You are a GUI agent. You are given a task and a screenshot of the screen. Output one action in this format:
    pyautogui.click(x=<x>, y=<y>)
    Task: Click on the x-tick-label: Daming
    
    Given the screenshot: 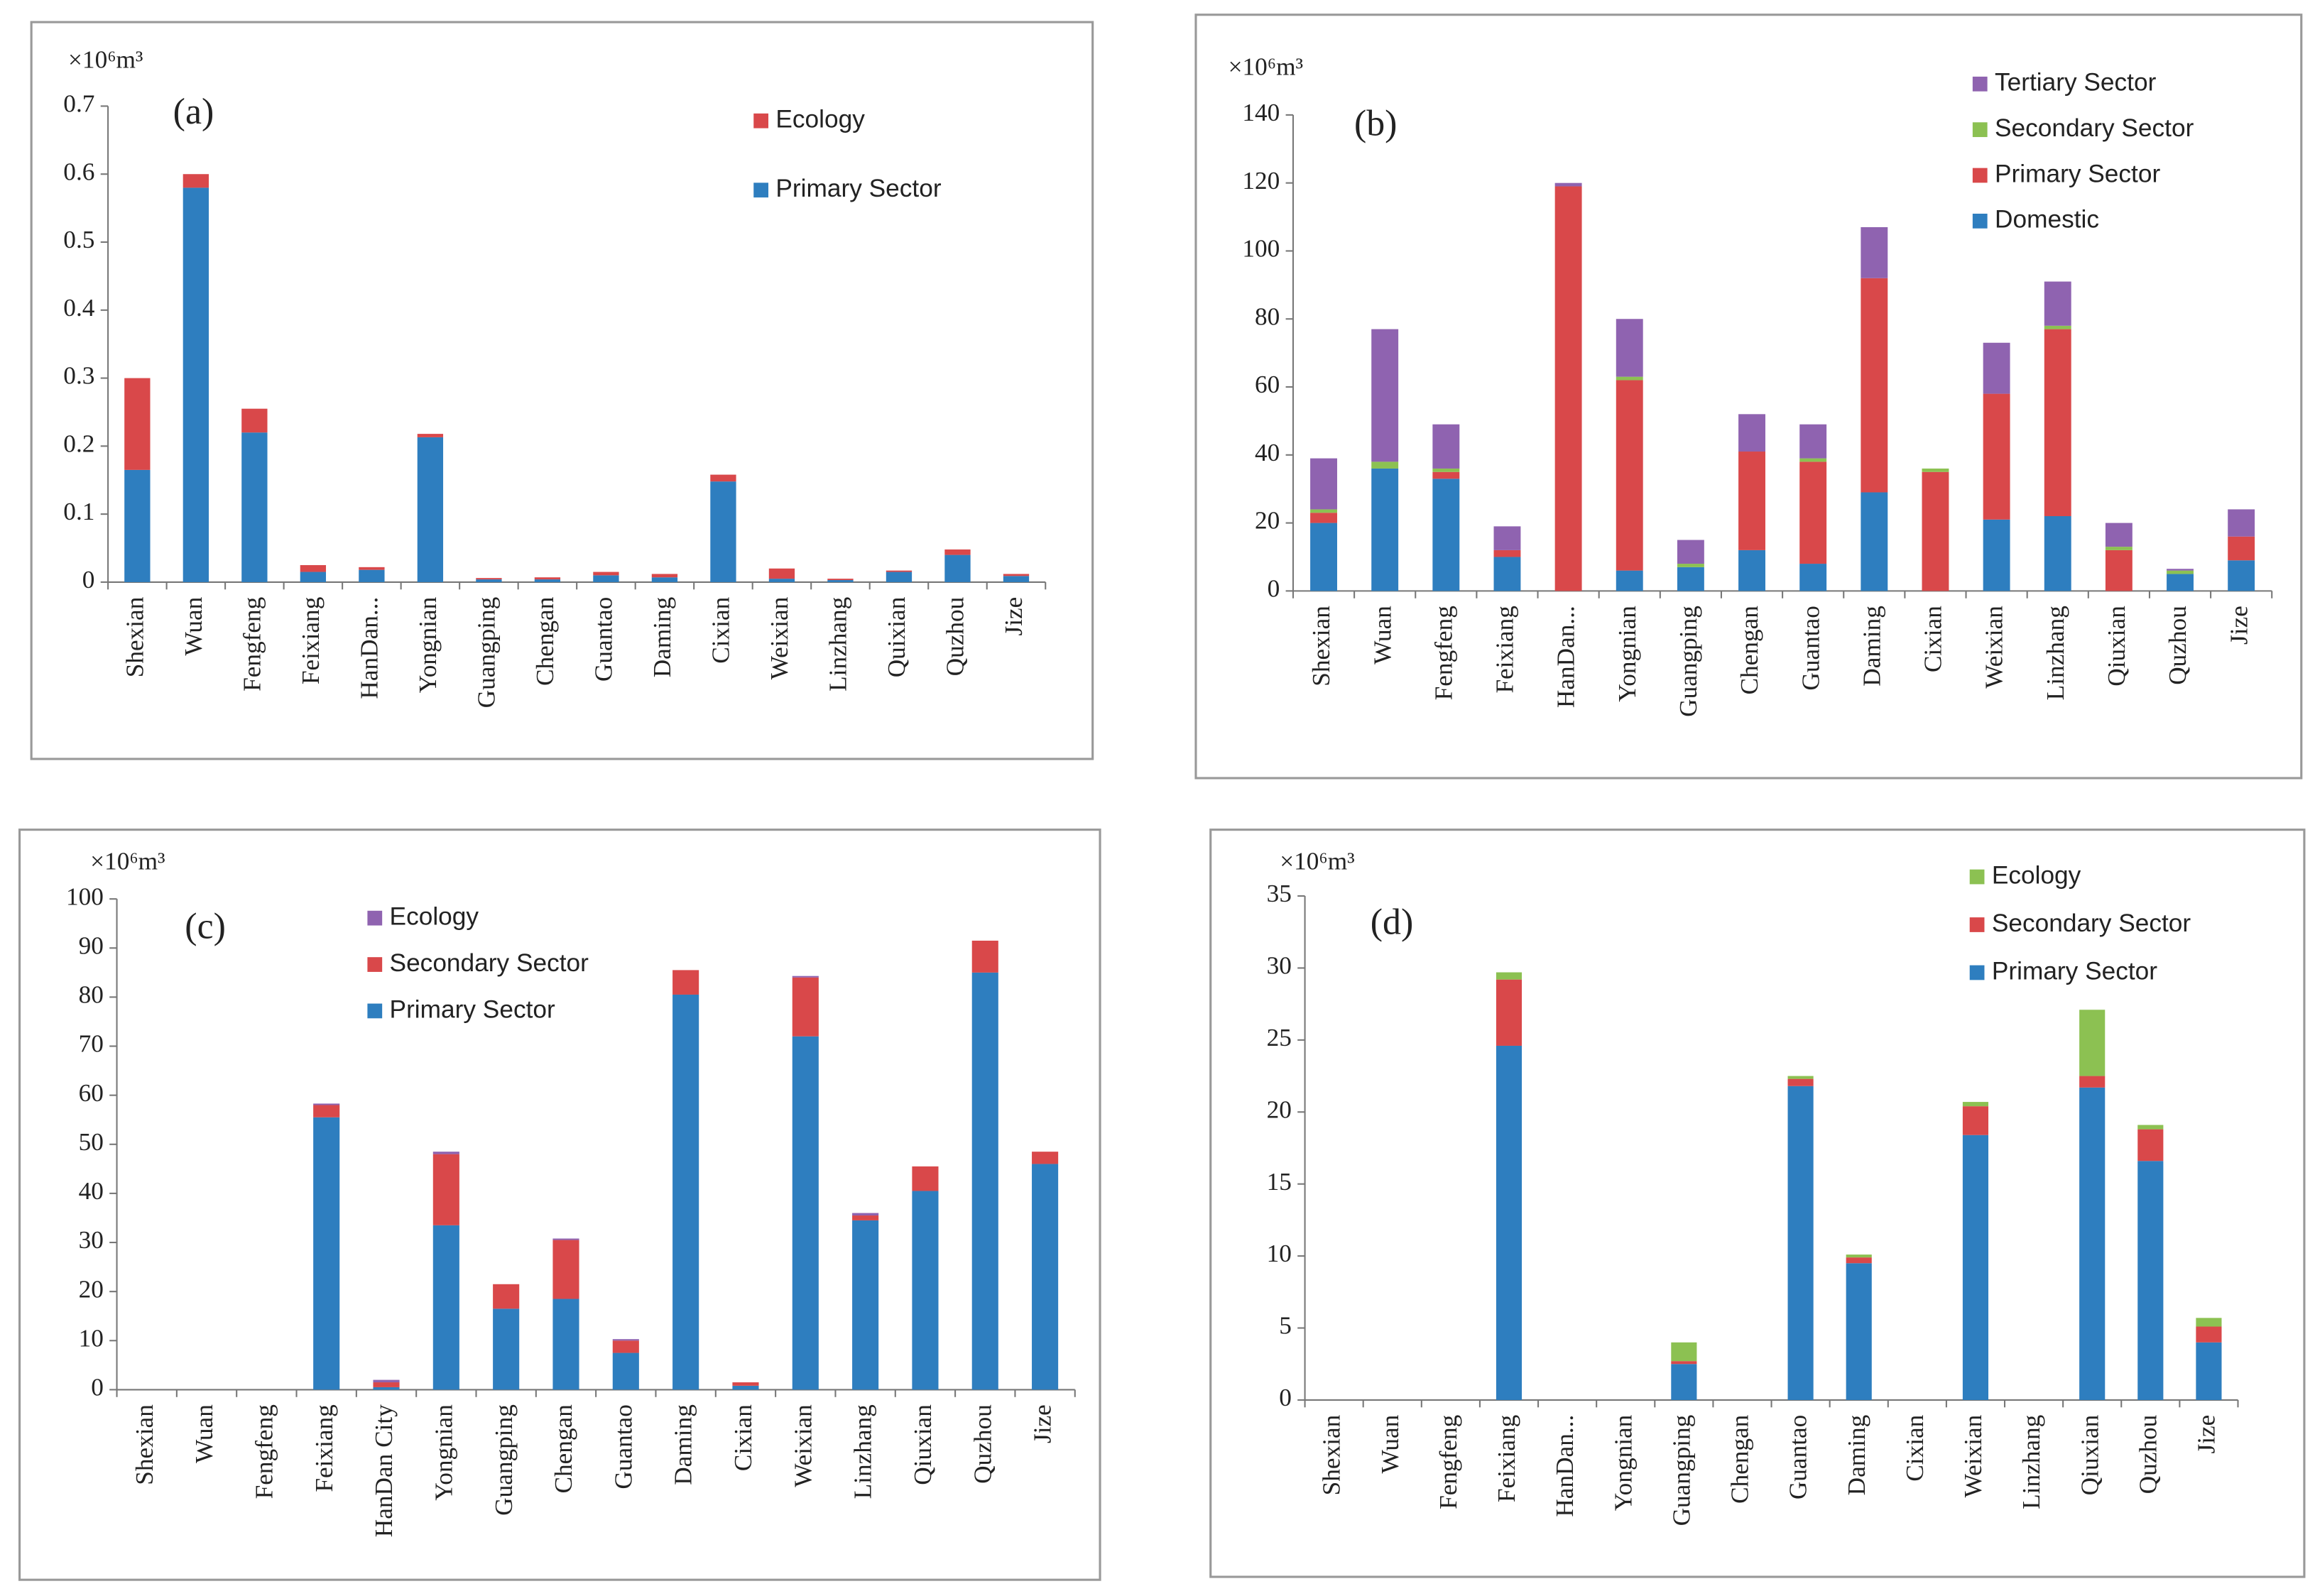 What is the action you would take?
    pyautogui.click(x=683, y=1444)
    